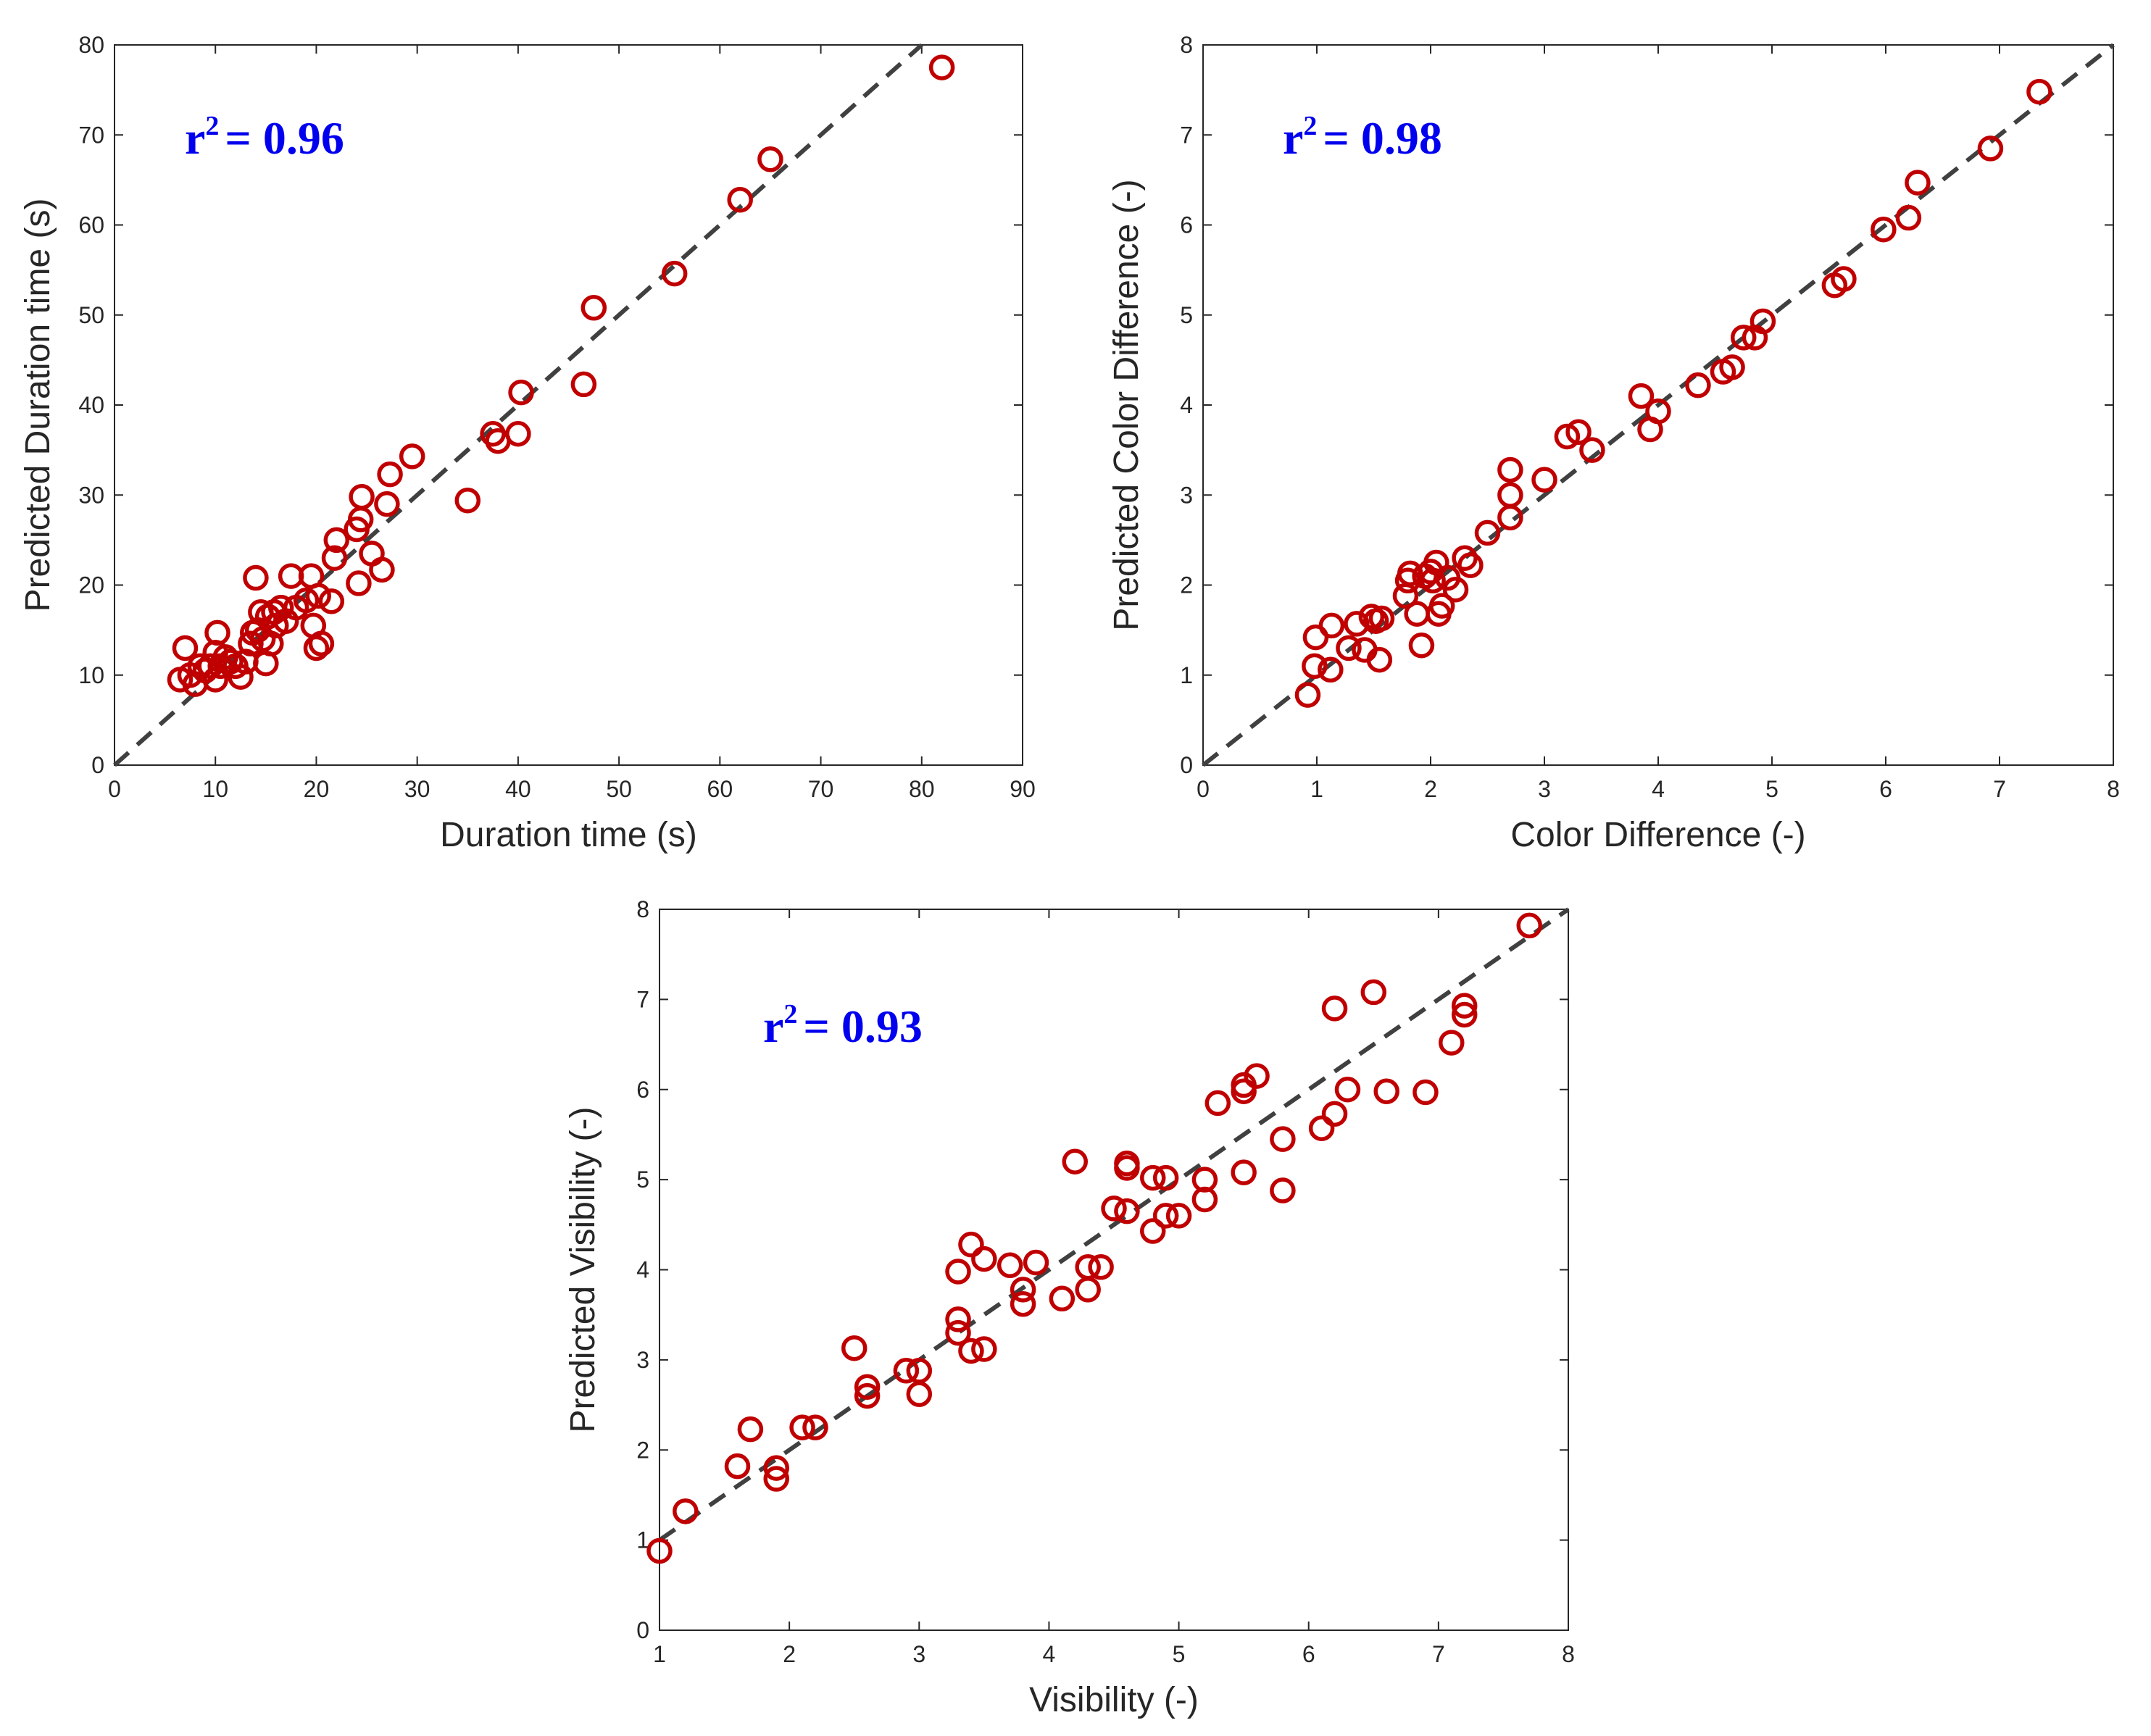 This screenshot has height=1736, width=2151. Describe the element at coordinates (1023, 789) in the screenshot. I see `x-tick-label: 90` at that location.